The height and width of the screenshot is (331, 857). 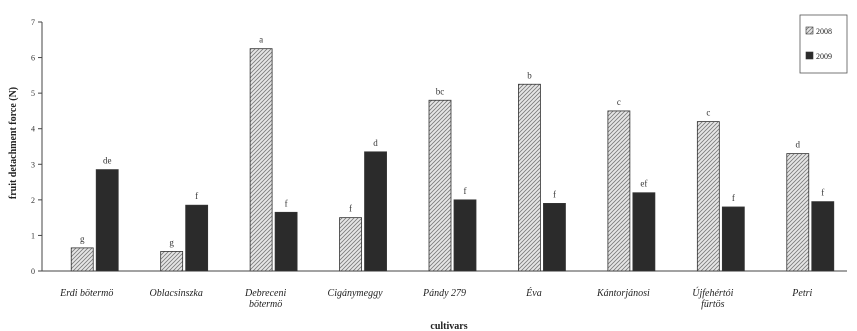 What do you see at coordinates (33, 129) in the screenshot?
I see `y-tick-label: 4` at bounding box center [33, 129].